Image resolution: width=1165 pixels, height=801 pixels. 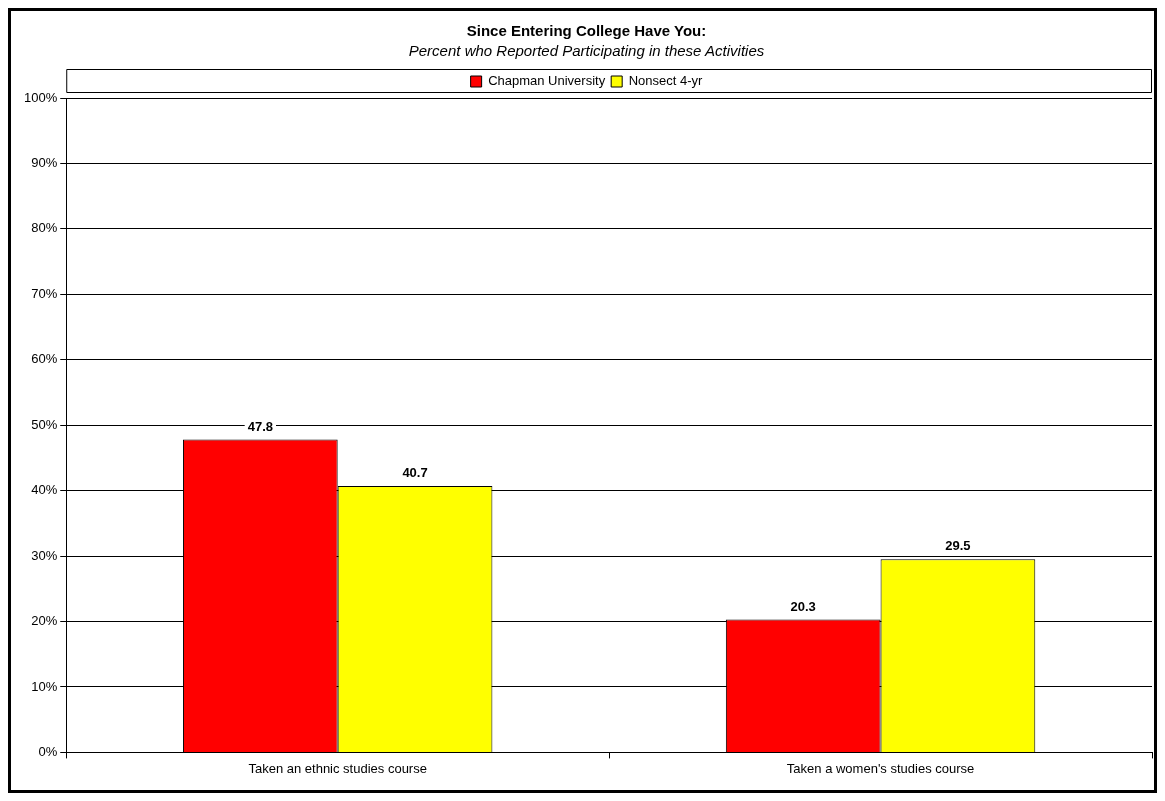 I want to click on data-label: 47.8, so click(x=260, y=426).